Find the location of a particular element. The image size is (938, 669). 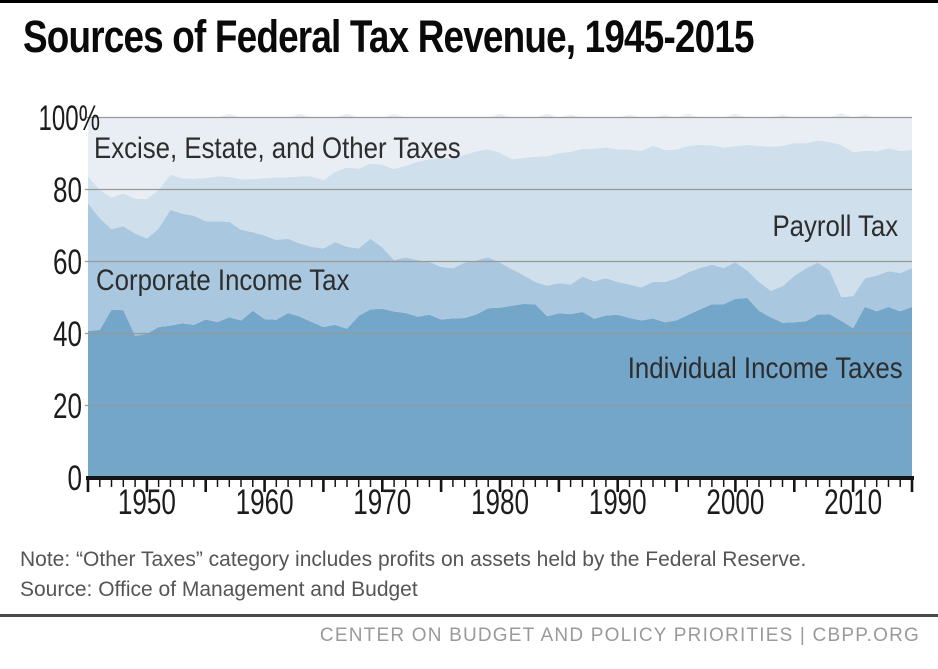

x-tick-label-1970: 1970 is located at coordinates (382, 502).